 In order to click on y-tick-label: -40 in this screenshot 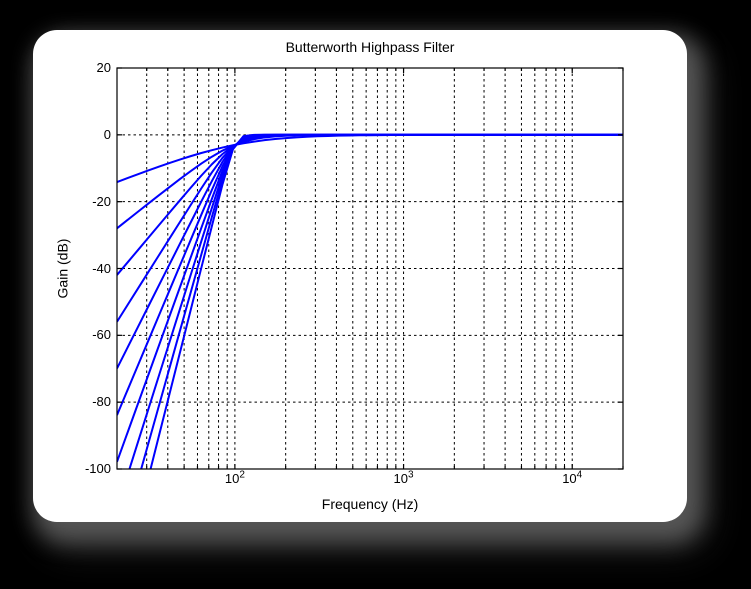, I will do `click(101, 268)`.